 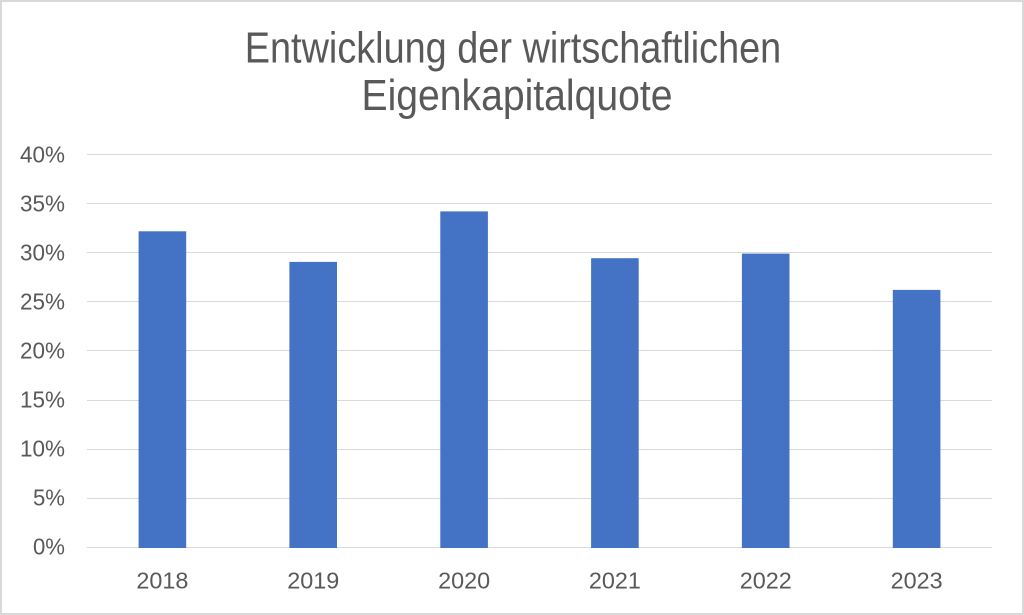 What do you see at coordinates (42, 448) in the screenshot?
I see `svg-text: 10%` at bounding box center [42, 448].